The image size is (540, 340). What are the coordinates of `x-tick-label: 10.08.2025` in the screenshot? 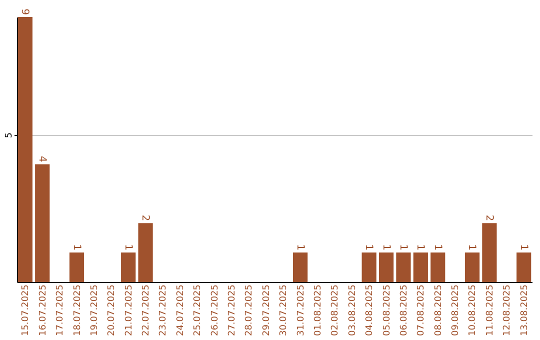 It's located at (473, 310).